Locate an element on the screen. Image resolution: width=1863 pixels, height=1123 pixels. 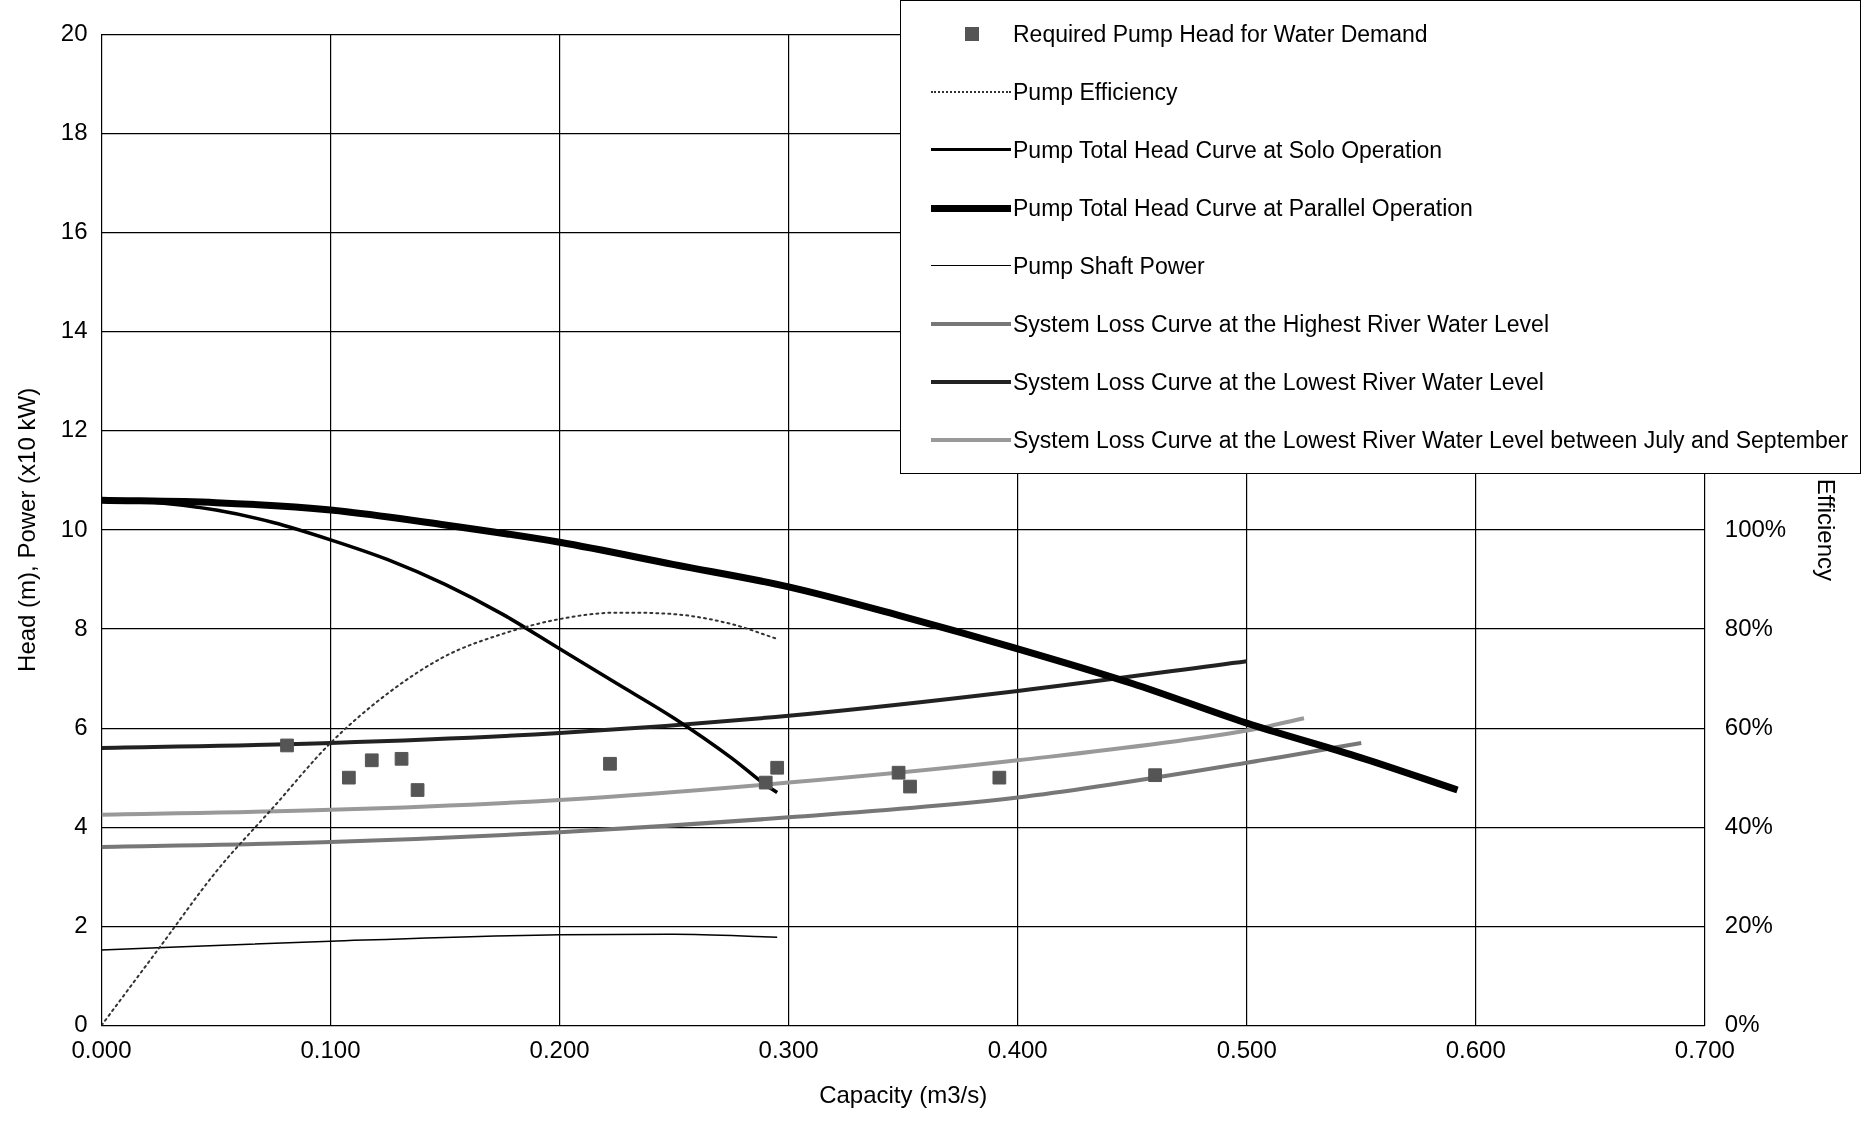
x-tick-label: 0.100 is located at coordinates (330, 1050).